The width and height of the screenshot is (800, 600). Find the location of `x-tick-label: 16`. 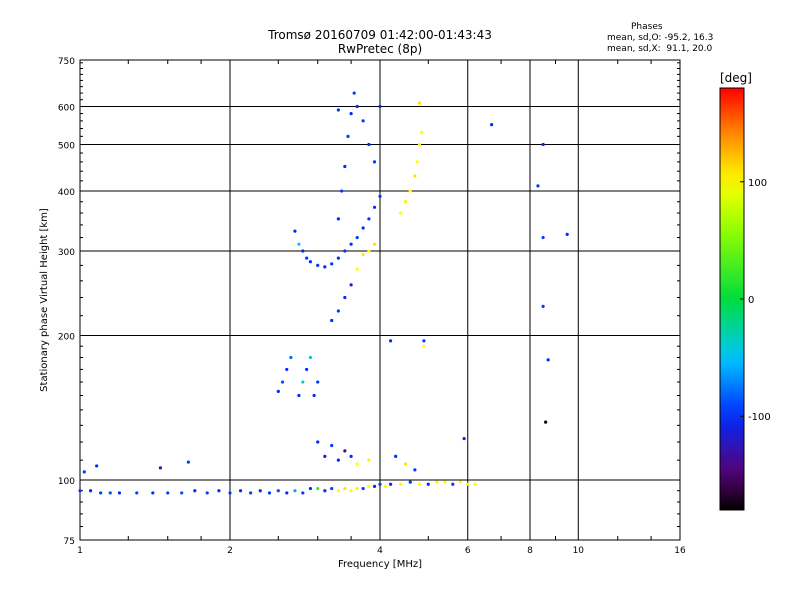

x-tick-label: 16 is located at coordinates (680, 551).